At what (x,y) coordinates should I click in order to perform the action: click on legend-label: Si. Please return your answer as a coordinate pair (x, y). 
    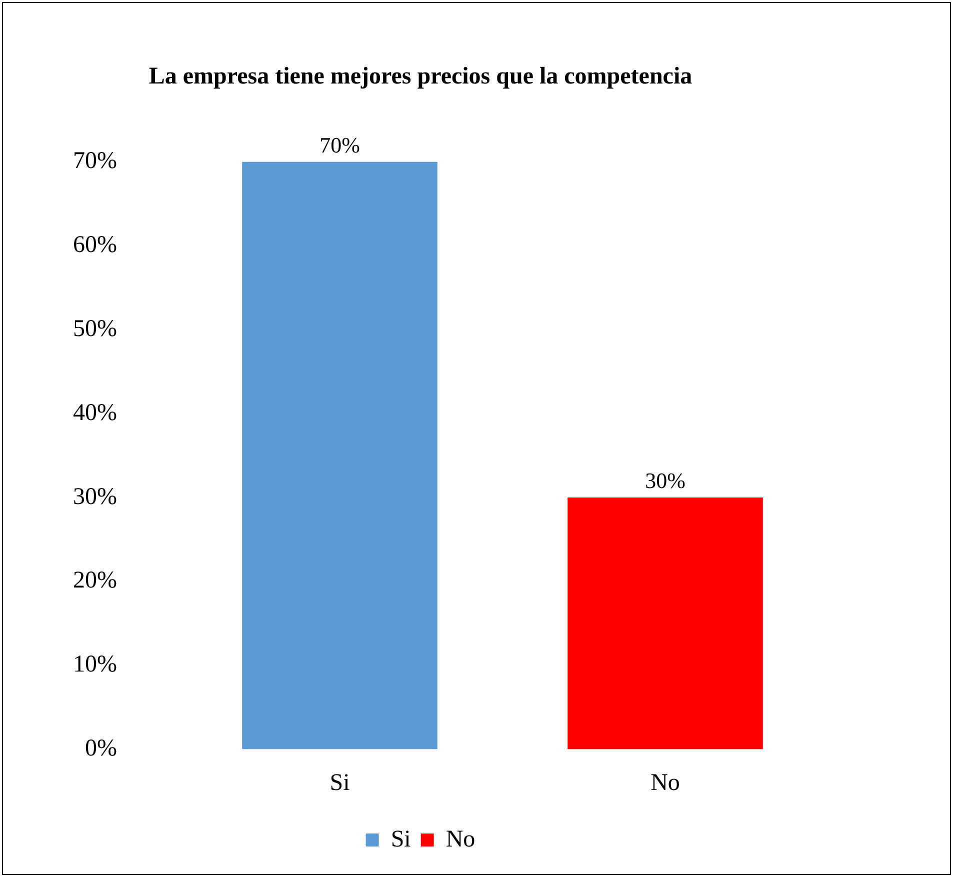
    Looking at the image, I should click on (401, 839).